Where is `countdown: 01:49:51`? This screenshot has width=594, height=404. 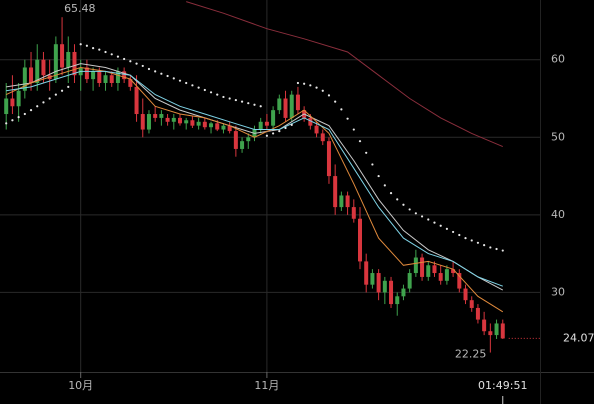
countdown: 01:49:51 is located at coordinates (502, 385).